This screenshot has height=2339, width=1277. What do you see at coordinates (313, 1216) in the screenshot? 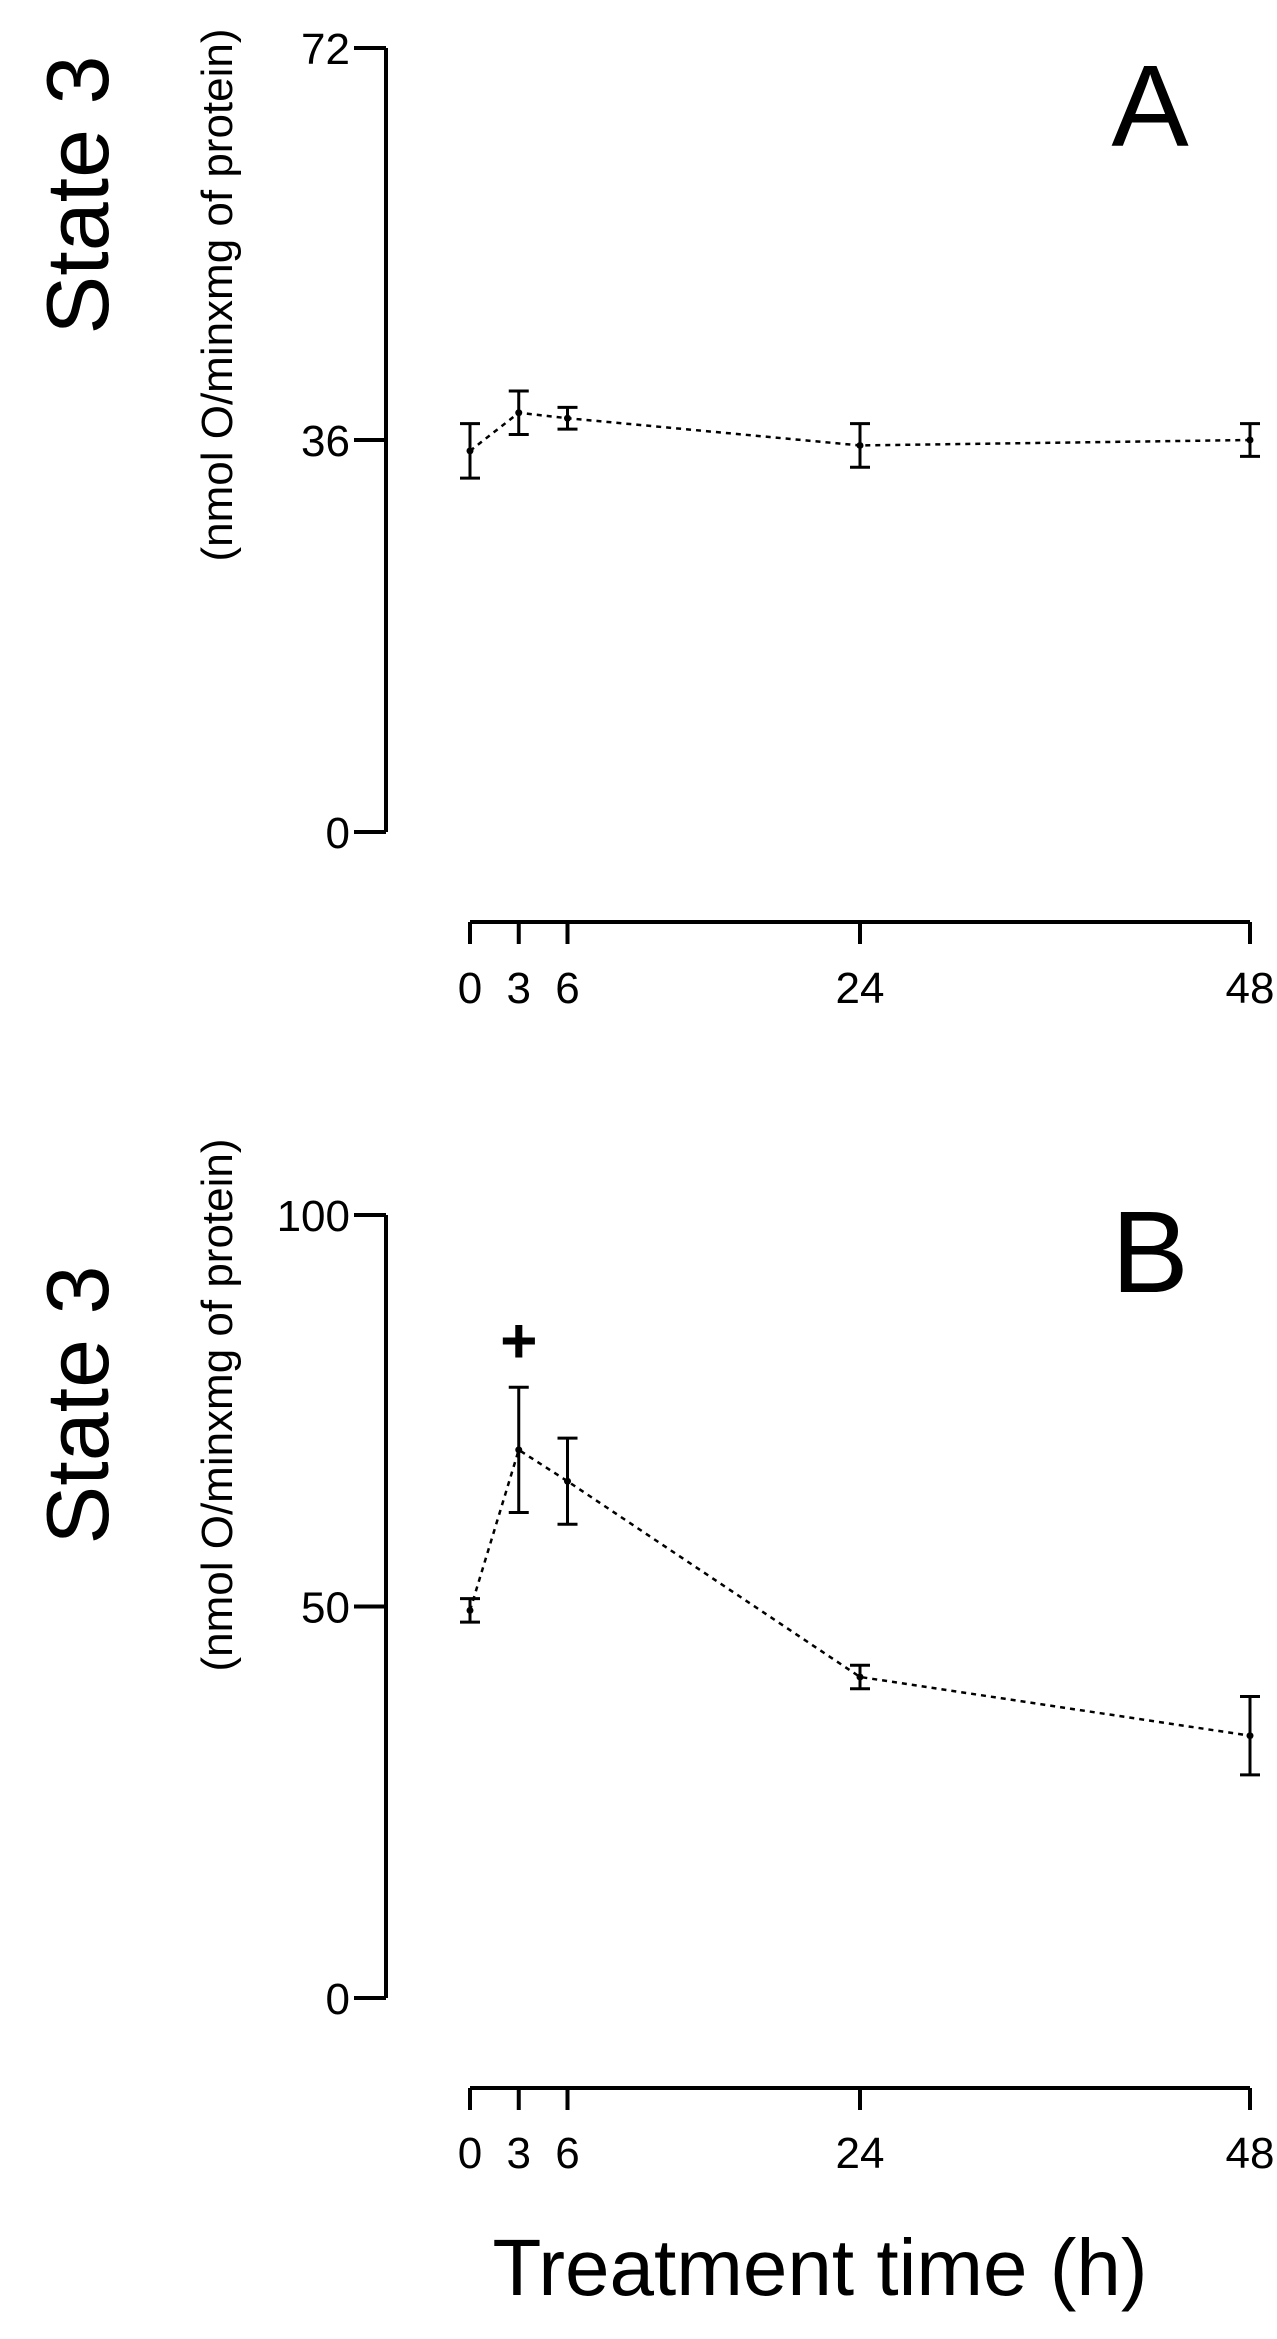
I see `panel-b-y-tick-label: 100` at bounding box center [313, 1216].